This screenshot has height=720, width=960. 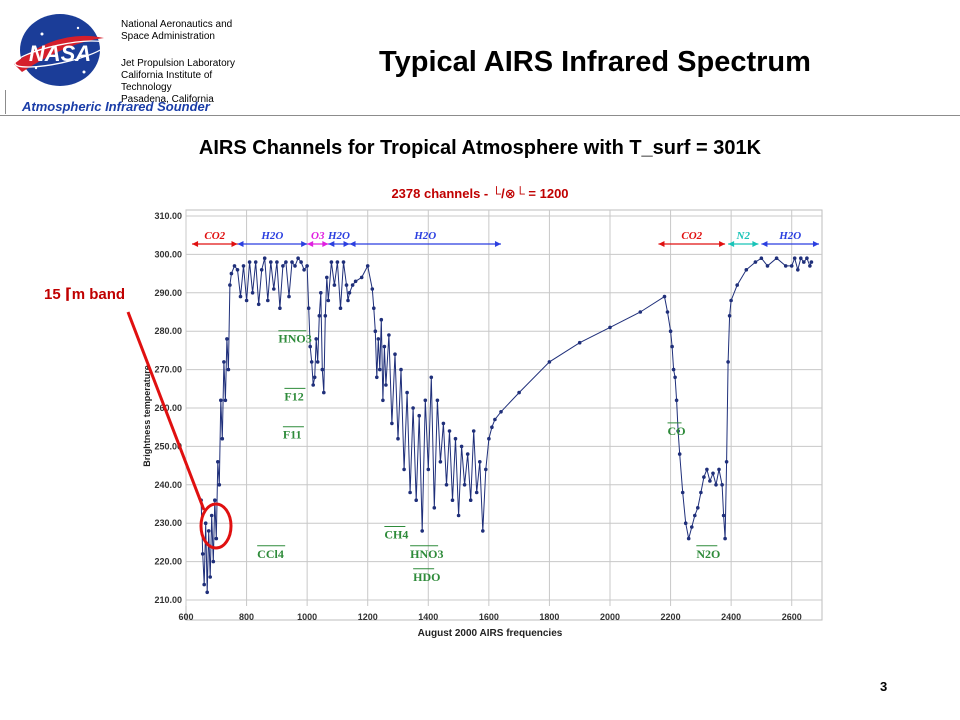 I want to click on x-tick-label: 2600, so click(x=792, y=617).